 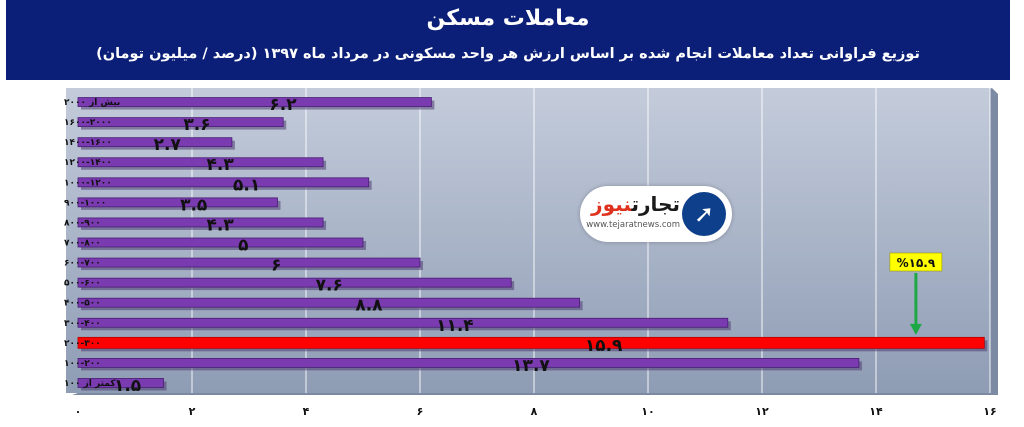 What do you see at coordinates (647, 411) in the screenshot?
I see `x-tick-label: ۱۰` at bounding box center [647, 411].